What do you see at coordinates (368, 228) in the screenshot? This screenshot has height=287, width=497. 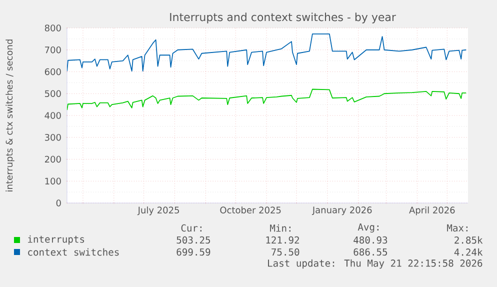 I see `text: Avg:` at bounding box center [368, 228].